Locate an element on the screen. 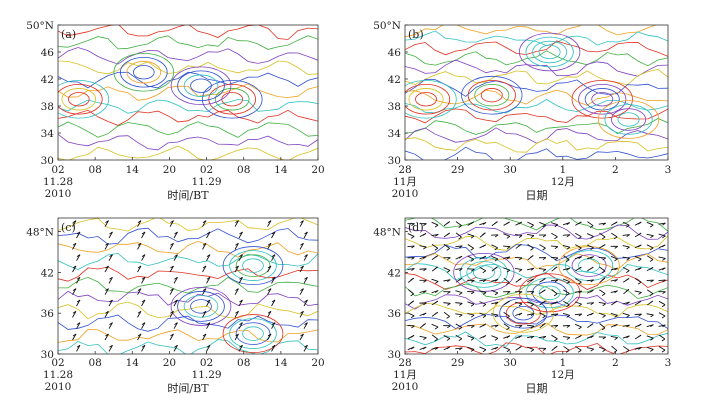 The height and width of the screenshot is (413, 712). x-year-label: 2010 is located at coordinates (405, 194).